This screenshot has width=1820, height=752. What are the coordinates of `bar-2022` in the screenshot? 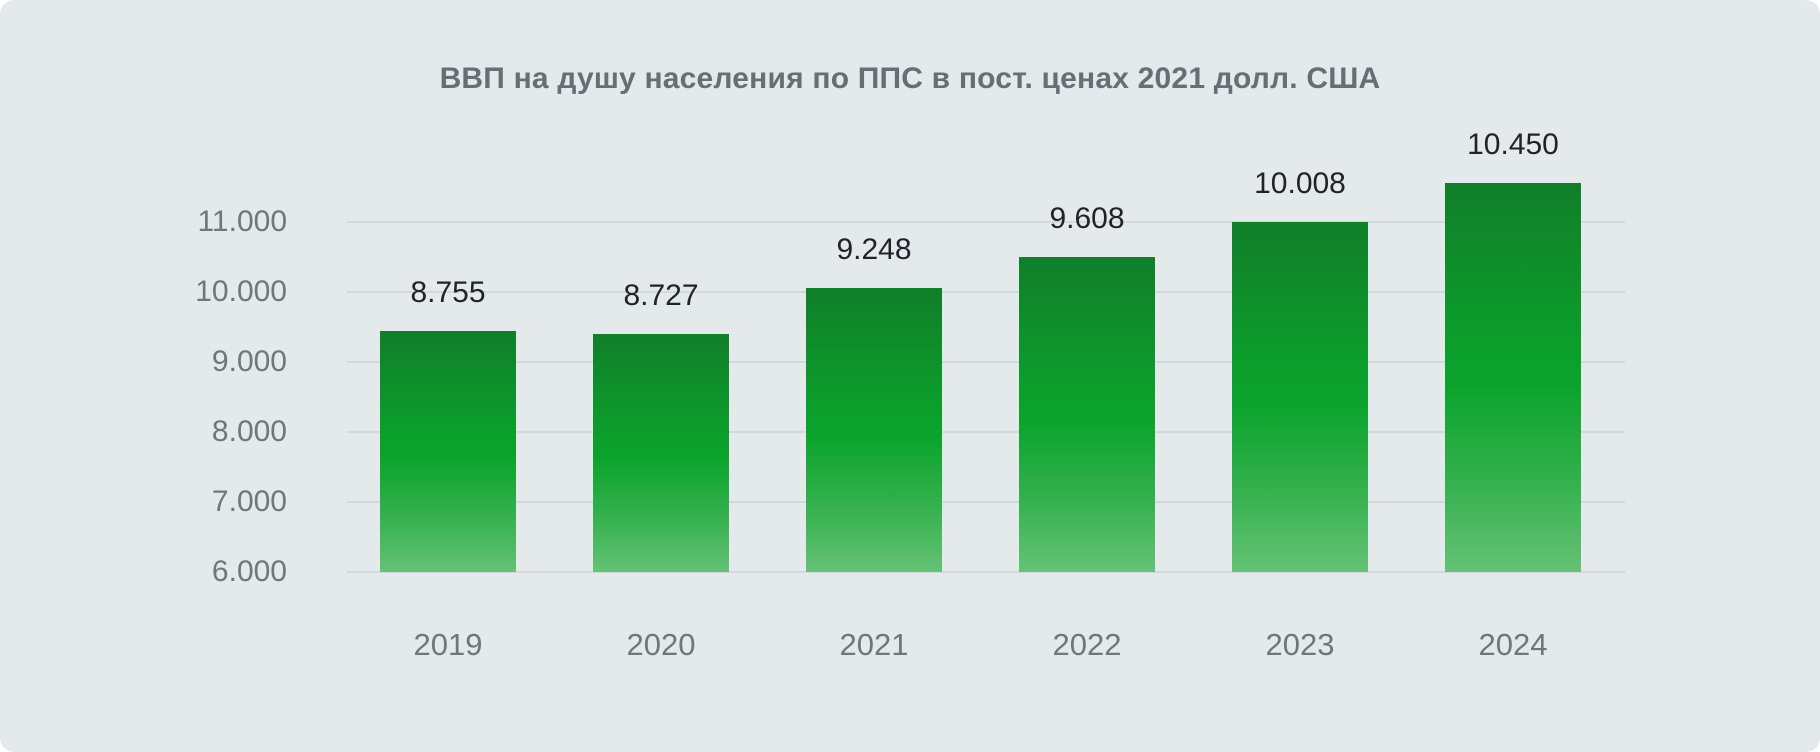 It's located at (1087, 414).